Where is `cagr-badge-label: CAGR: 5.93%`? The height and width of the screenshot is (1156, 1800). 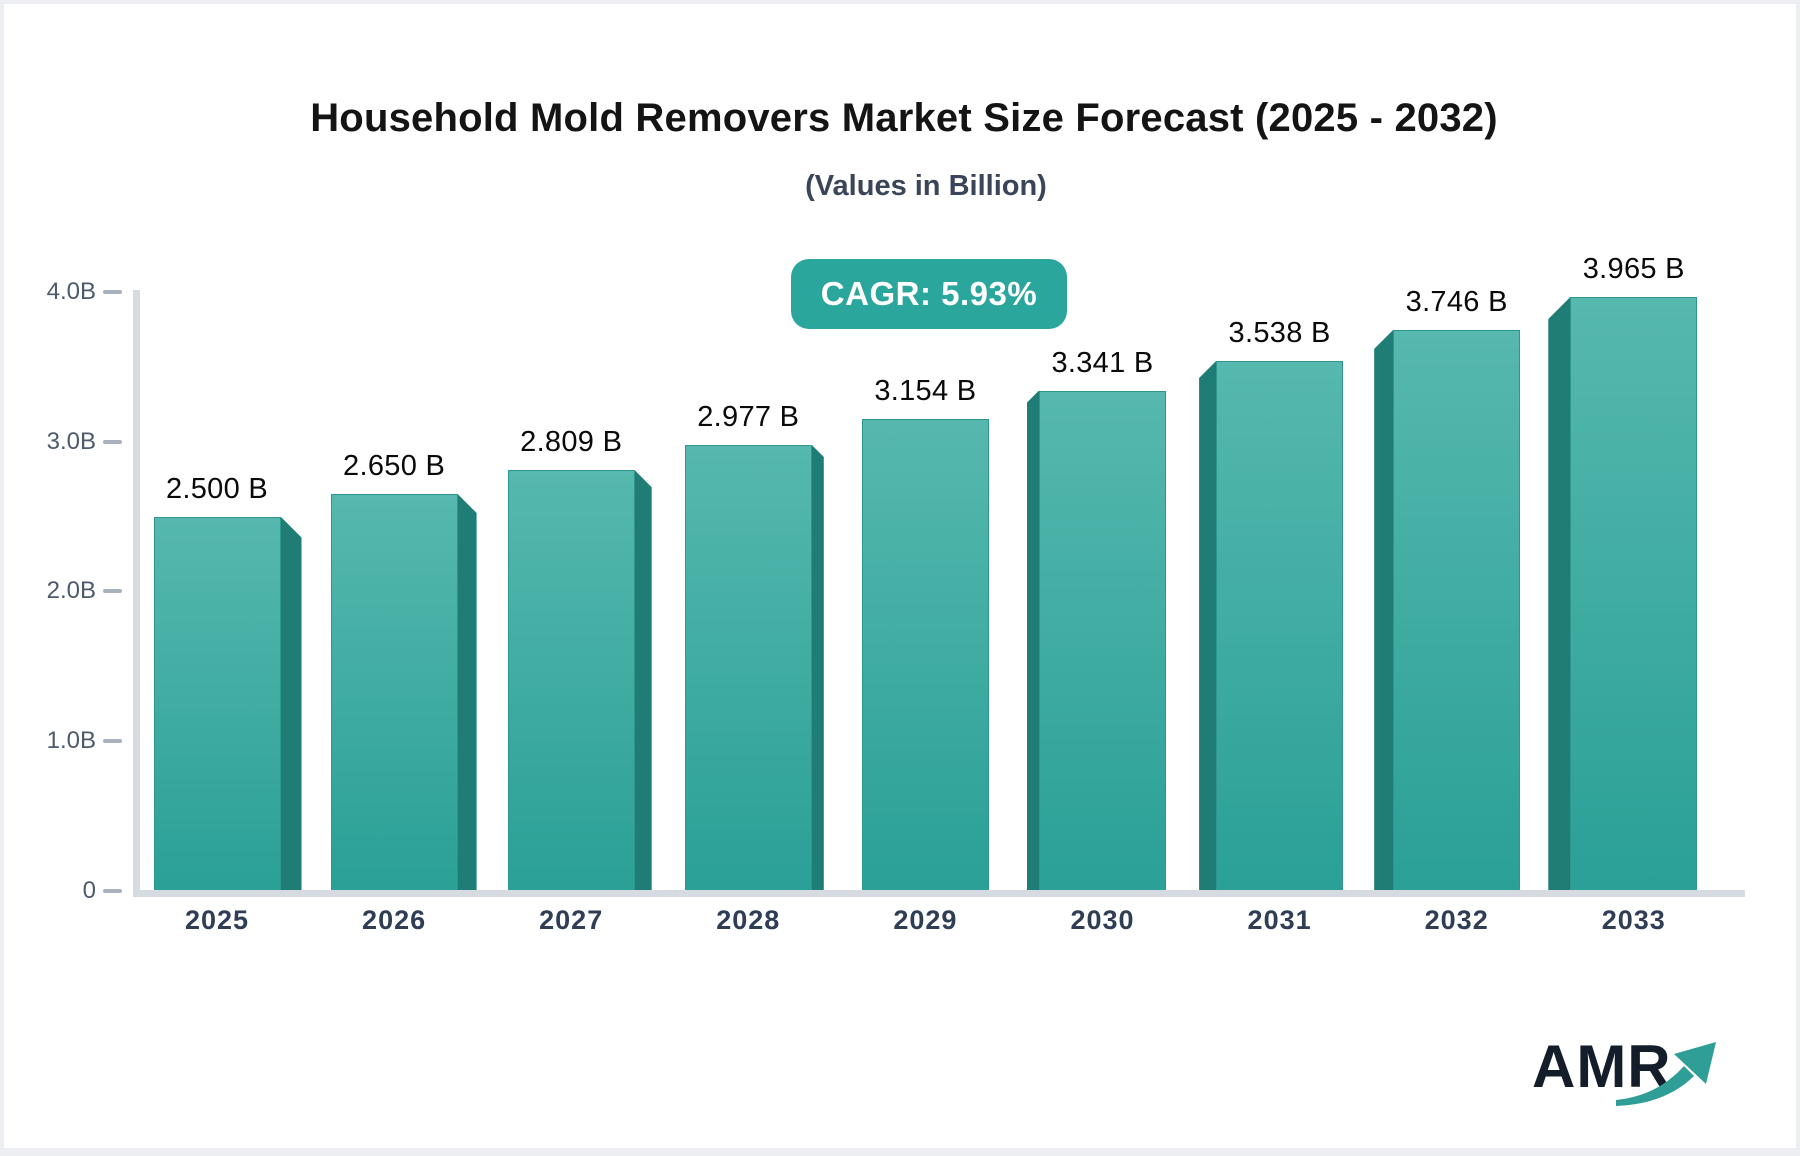
cagr-badge-label: CAGR: 5.93% is located at coordinates (929, 293).